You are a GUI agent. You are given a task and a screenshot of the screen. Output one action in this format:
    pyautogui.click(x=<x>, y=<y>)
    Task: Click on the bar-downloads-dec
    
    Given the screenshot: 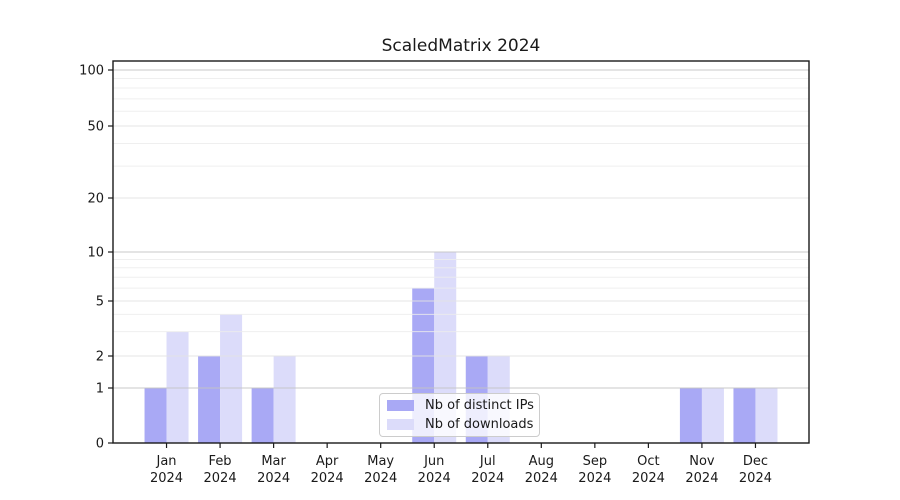 What is the action you would take?
    pyautogui.click(x=766, y=415)
    